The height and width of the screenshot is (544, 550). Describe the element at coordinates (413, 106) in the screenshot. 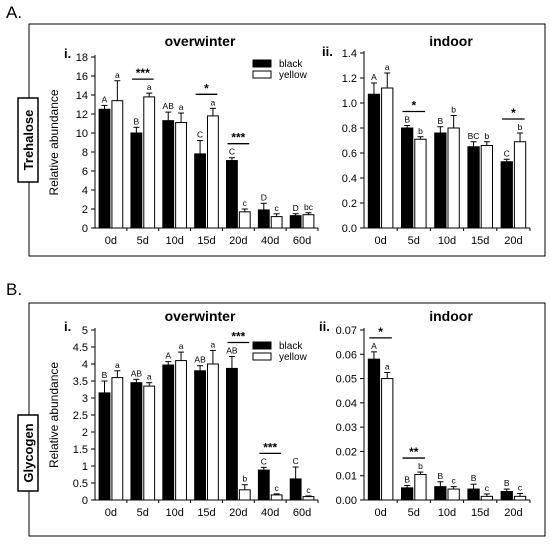

I see `significance-mark: *` at that location.